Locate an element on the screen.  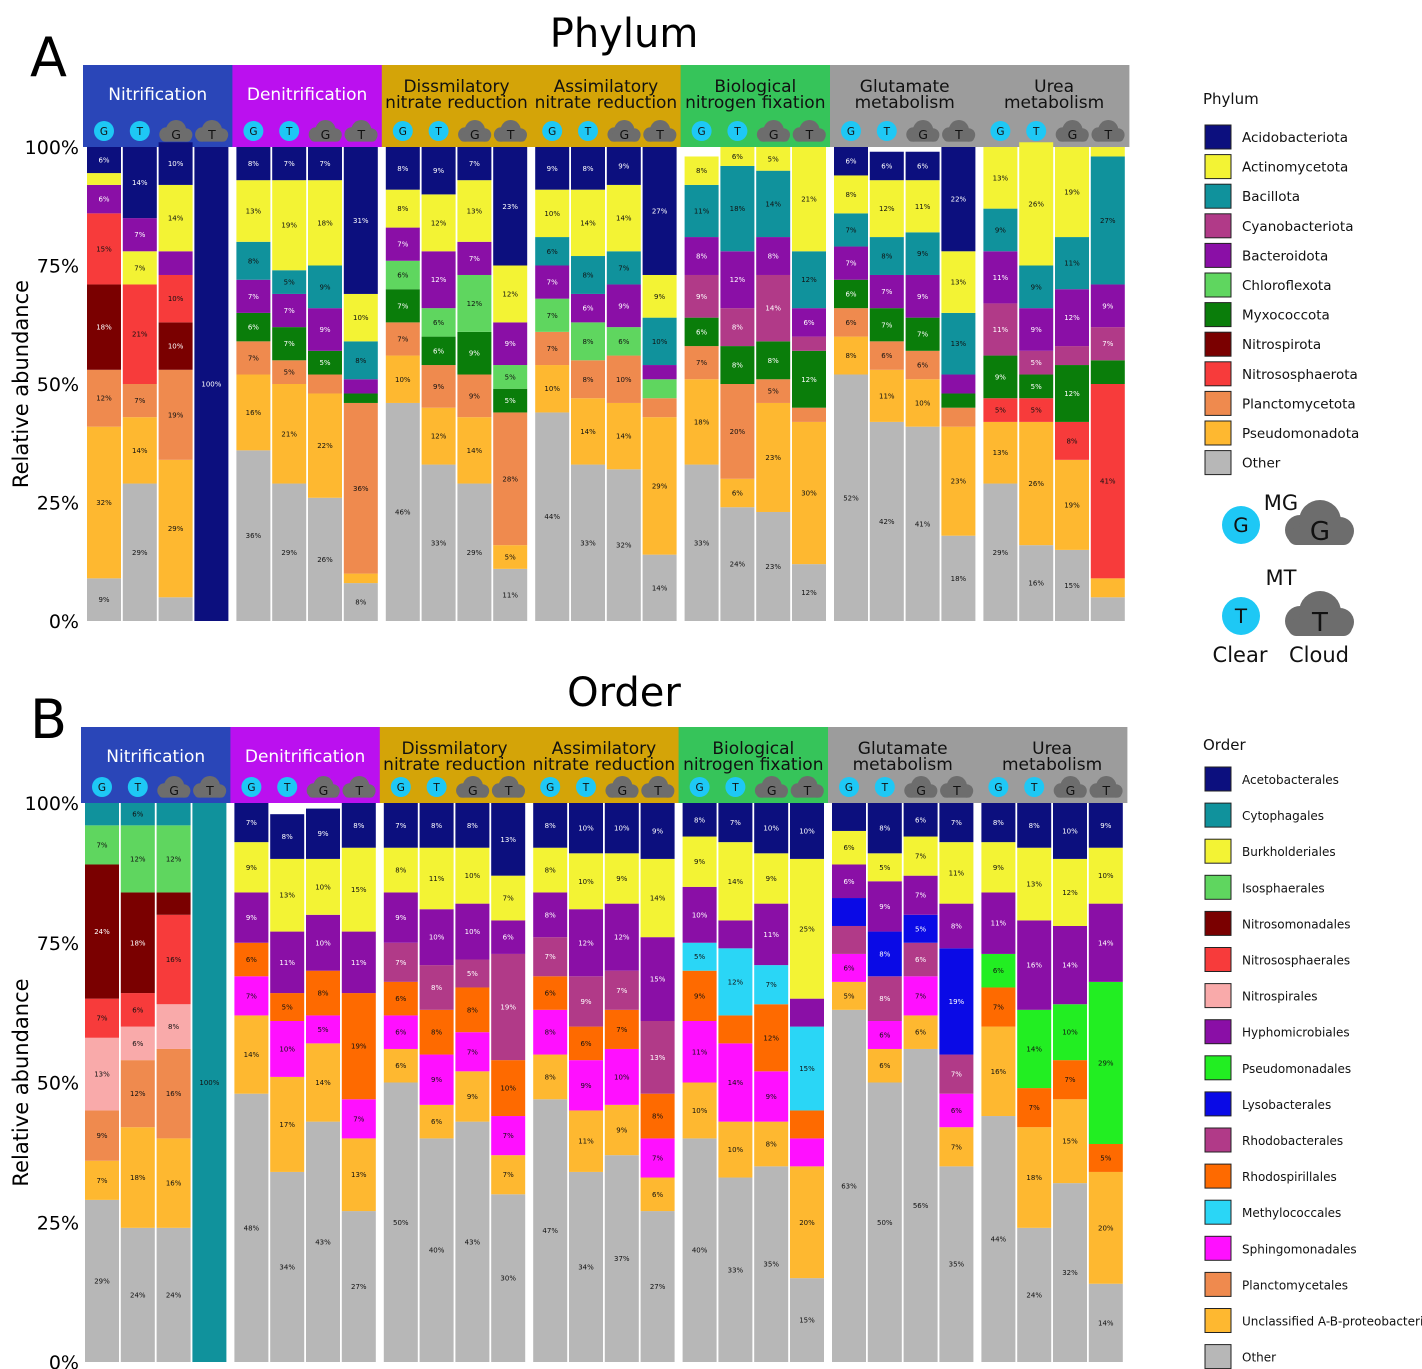
data-label: 50% is located at coordinates (401, 1223).